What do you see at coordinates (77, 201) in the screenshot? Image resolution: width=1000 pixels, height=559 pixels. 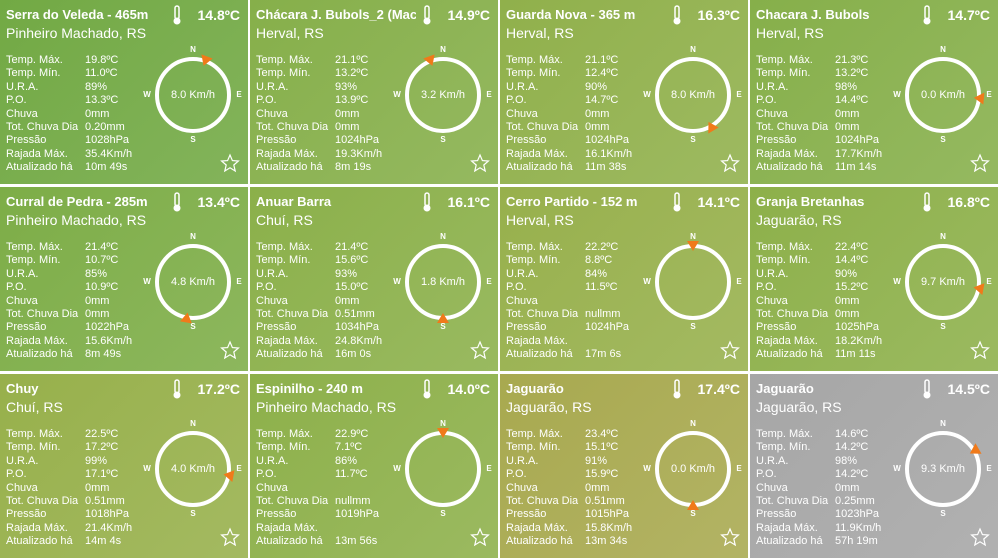 I see `station-name: Curral de Pedra - 285m` at bounding box center [77, 201].